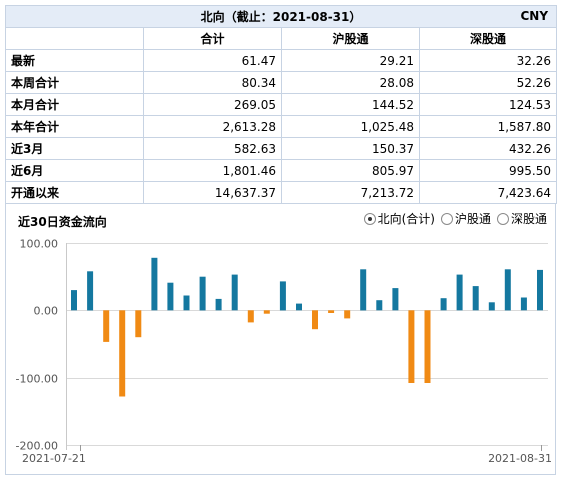 The width and height of the screenshot is (565, 480). What do you see at coordinates (488, 104) in the screenshot?
I see `sz-value: 124.53` at bounding box center [488, 104].